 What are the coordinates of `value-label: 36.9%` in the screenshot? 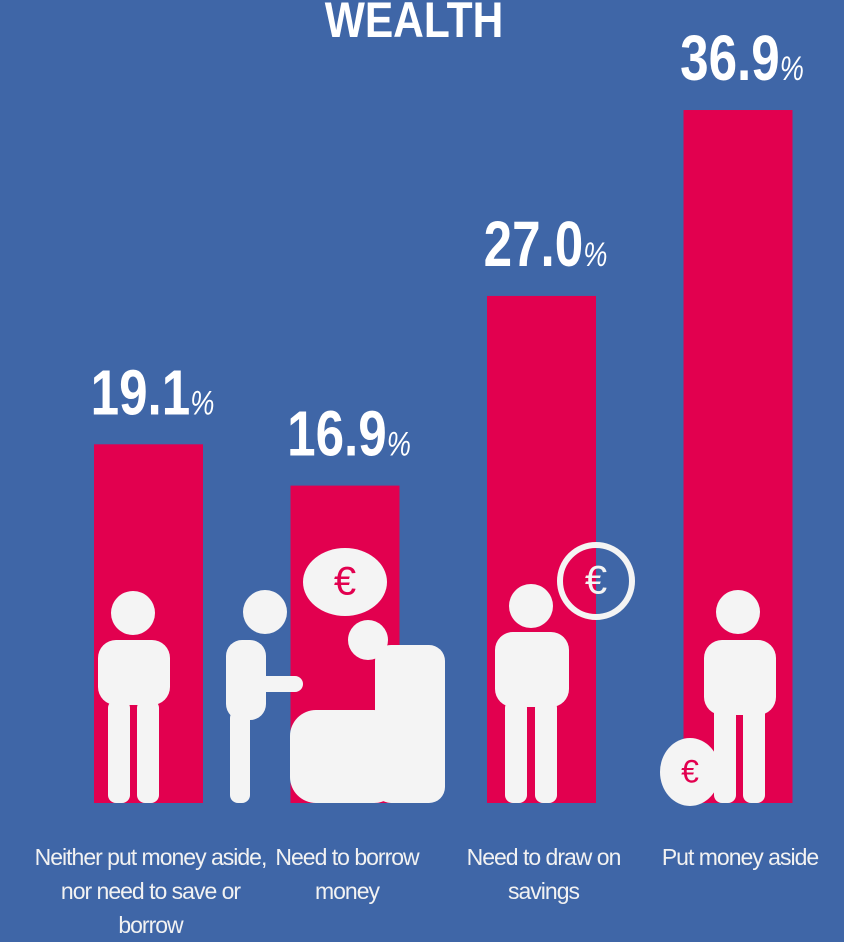 It's located at (742, 59).